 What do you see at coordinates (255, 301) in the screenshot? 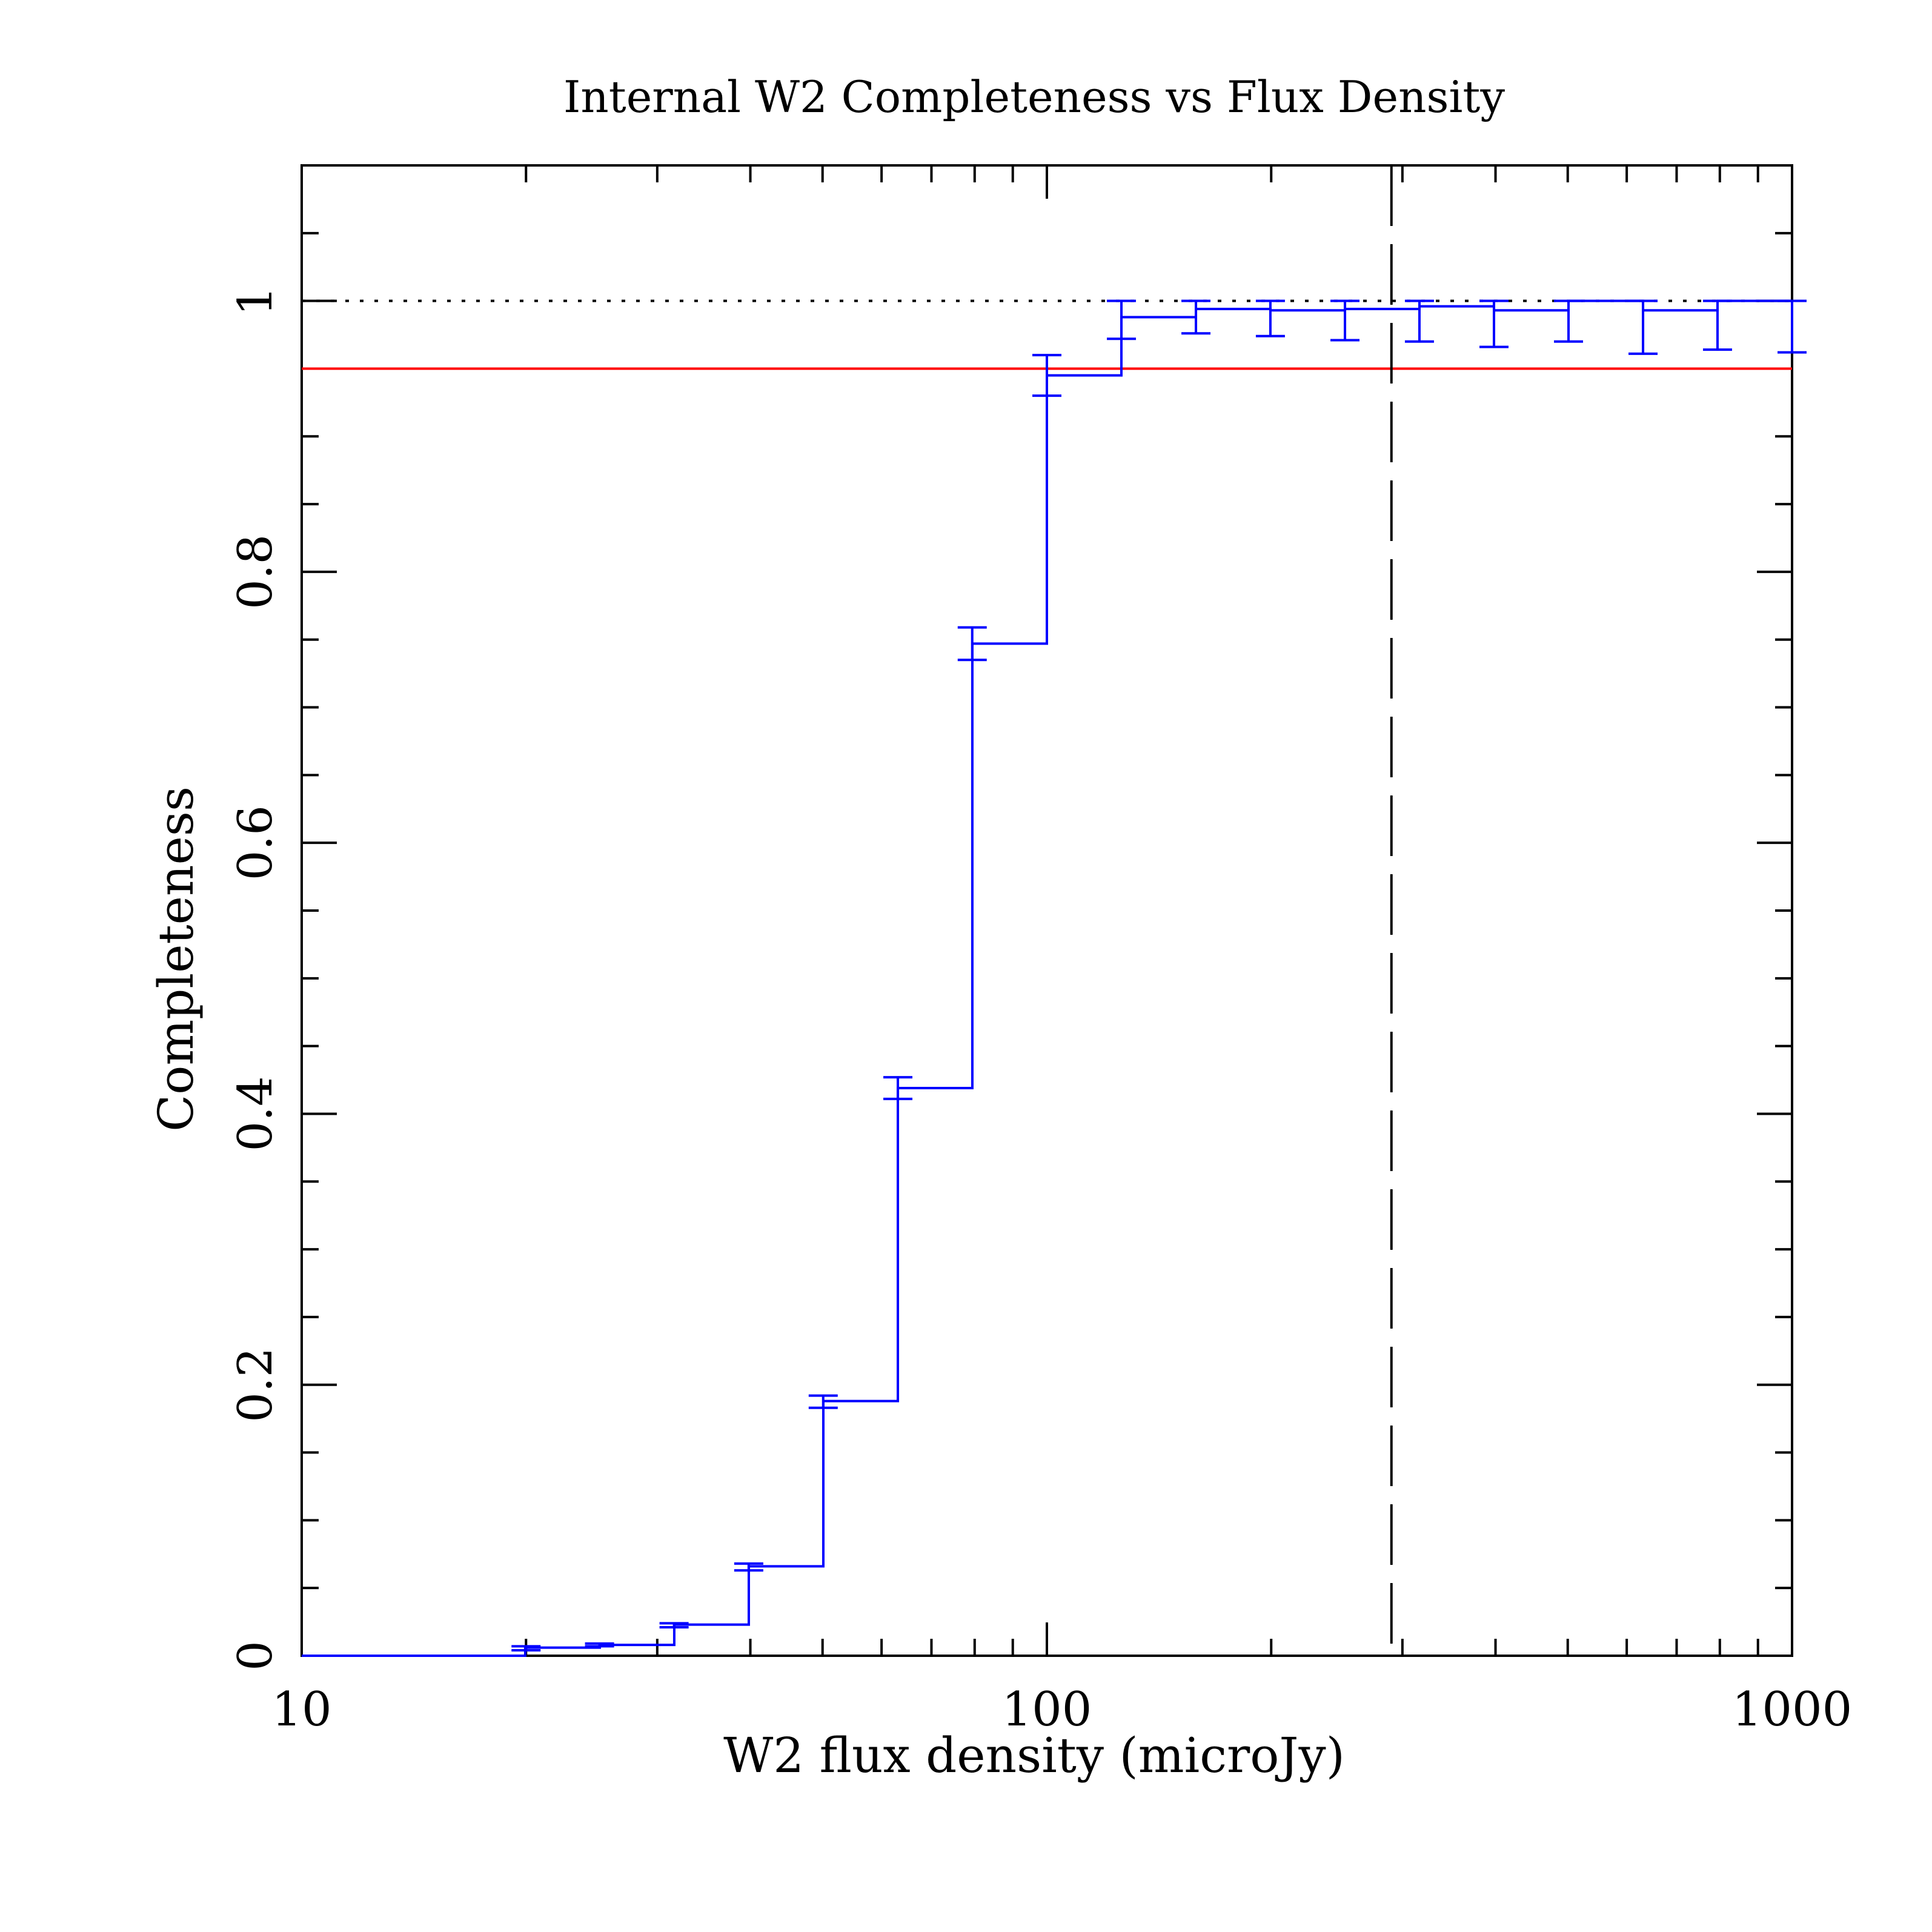
I see `y-tick-label: 1` at bounding box center [255, 301].